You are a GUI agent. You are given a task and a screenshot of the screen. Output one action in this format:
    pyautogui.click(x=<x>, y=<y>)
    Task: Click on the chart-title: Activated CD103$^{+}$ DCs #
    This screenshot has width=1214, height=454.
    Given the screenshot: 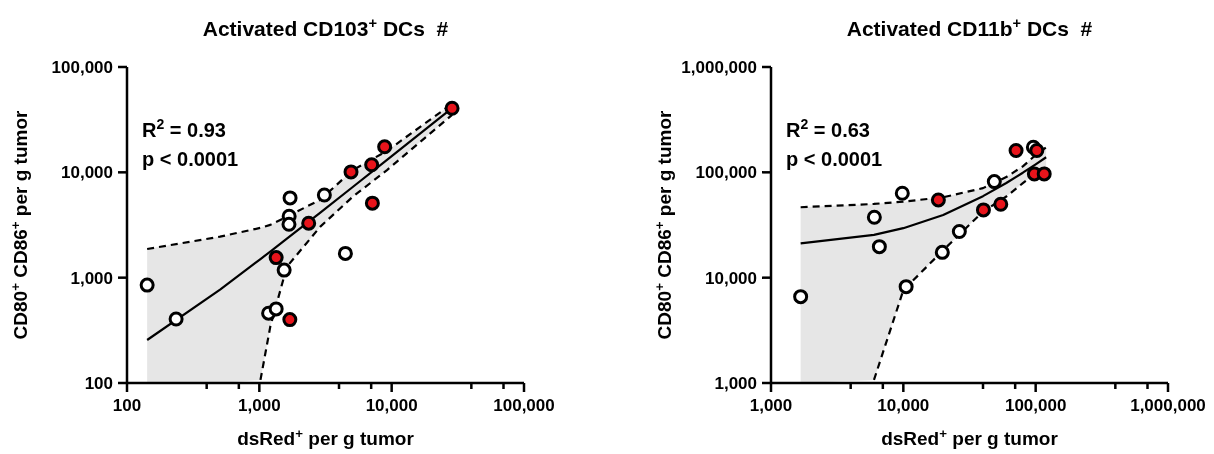 What is the action you would take?
    pyautogui.click(x=325, y=27)
    